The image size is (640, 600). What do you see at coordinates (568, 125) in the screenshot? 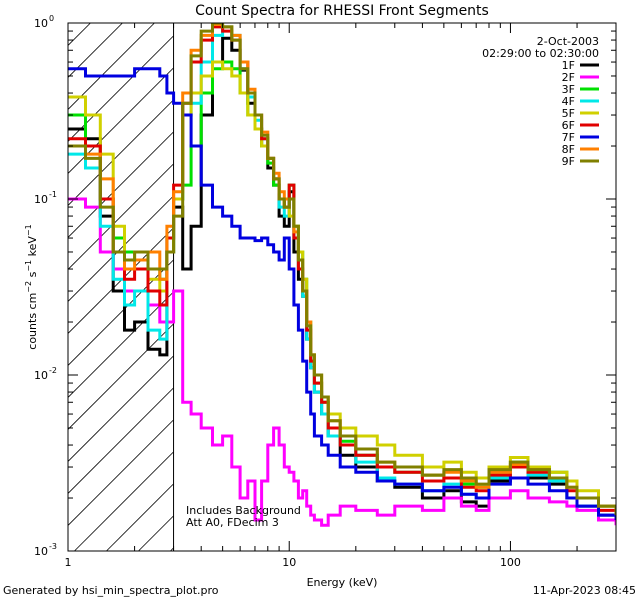
I see `legend-label-6F: 6F` at bounding box center [568, 125].